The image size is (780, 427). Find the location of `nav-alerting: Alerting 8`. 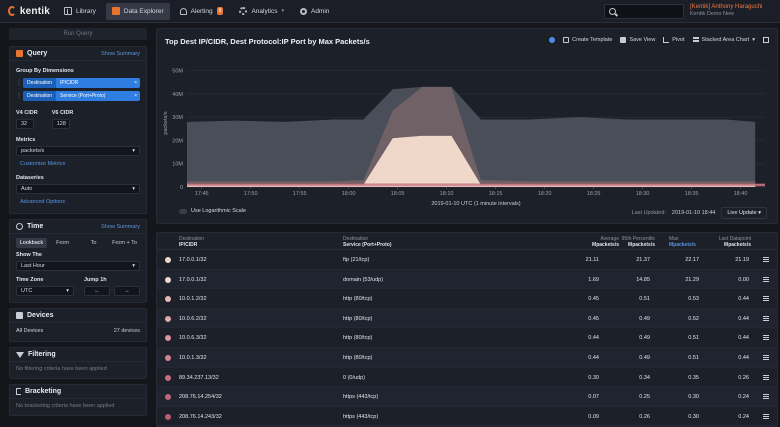

nav-alerting: Alerting 8 is located at coordinates (202, 11).